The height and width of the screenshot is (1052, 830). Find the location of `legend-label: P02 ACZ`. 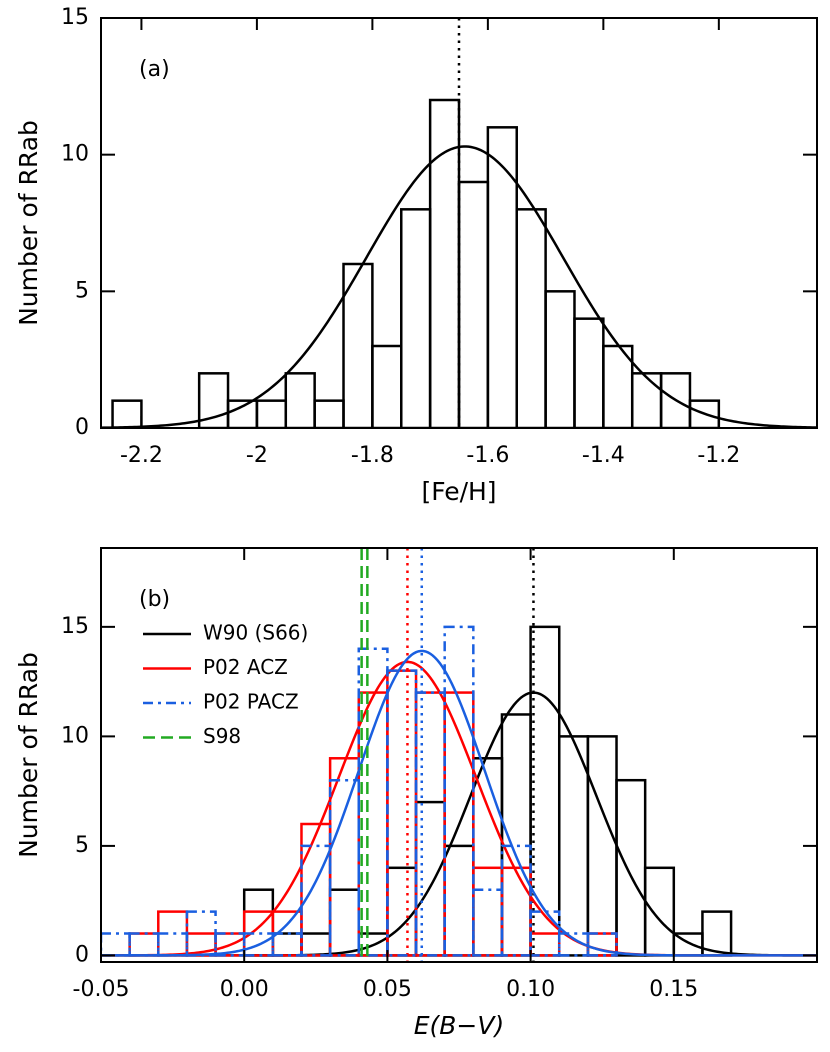

legend-label: P02 ACZ is located at coordinates (245, 667).